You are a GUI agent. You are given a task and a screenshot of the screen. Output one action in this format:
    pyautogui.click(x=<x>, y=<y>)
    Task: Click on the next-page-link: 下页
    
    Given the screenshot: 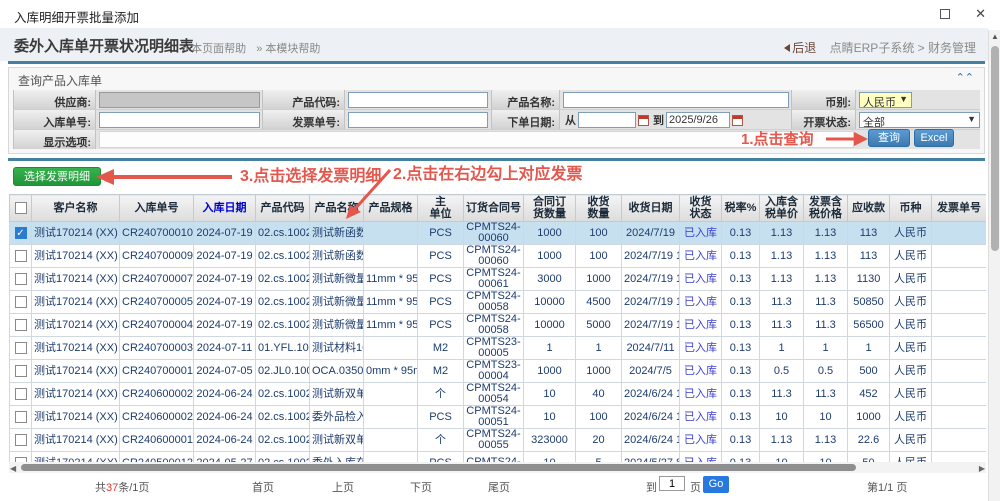 What is the action you would take?
    pyautogui.click(x=421, y=488)
    